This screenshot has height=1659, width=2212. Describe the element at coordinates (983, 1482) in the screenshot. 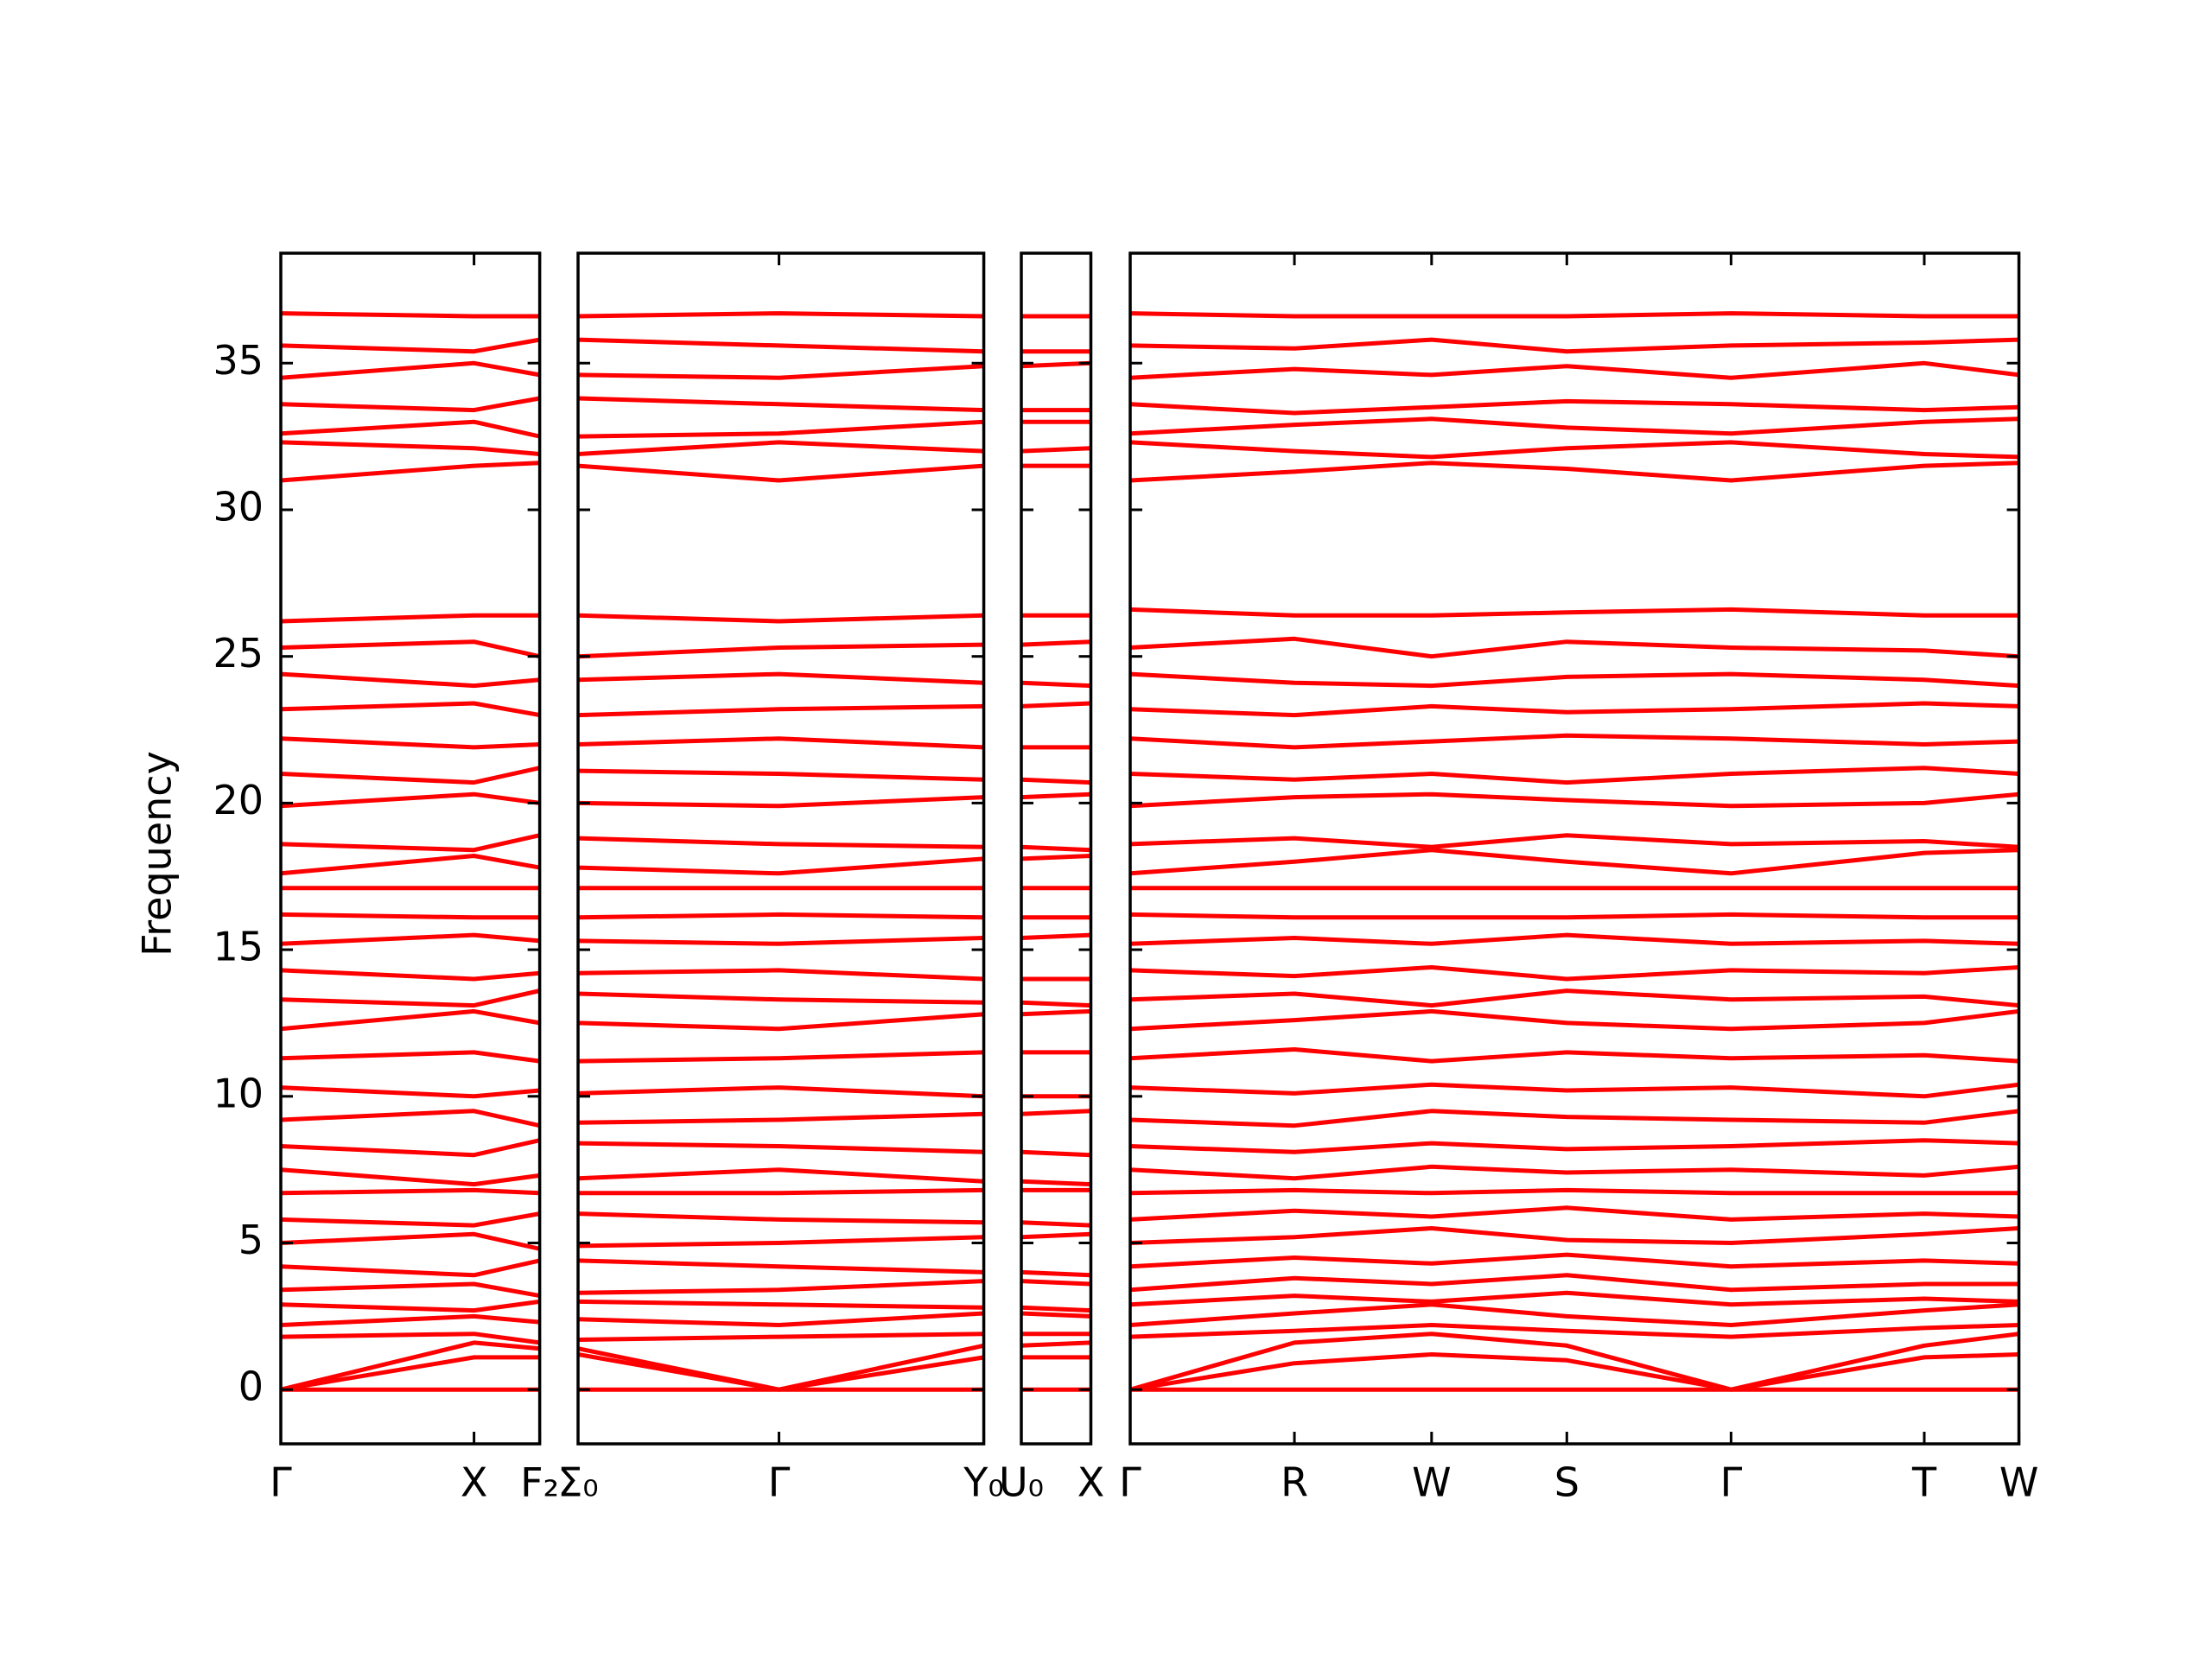

I see `x-tick-label: Y₀` at that location.